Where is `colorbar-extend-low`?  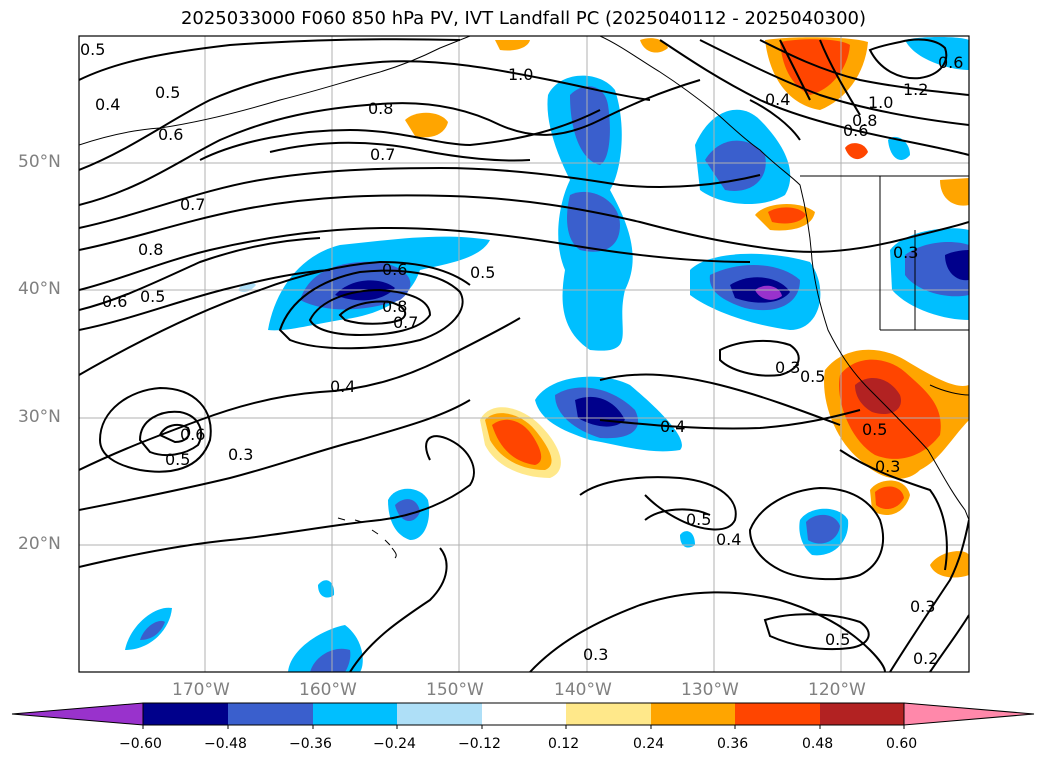
colorbar-extend-low is located at coordinates (77, 714).